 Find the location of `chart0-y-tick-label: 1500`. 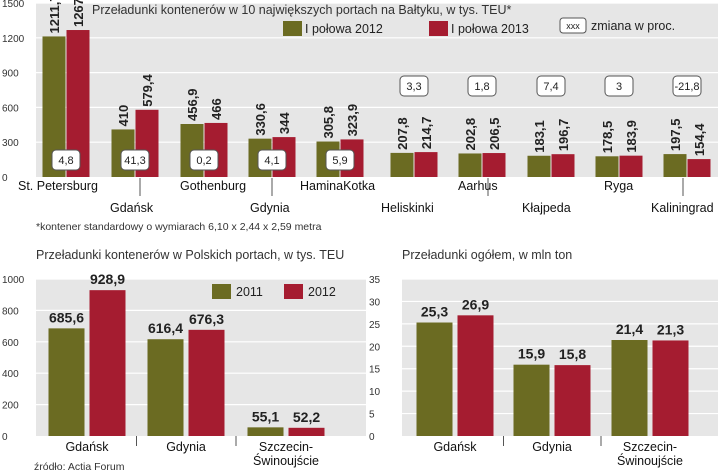

chart0-y-tick-label: 1500 is located at coordinates (13, 5).